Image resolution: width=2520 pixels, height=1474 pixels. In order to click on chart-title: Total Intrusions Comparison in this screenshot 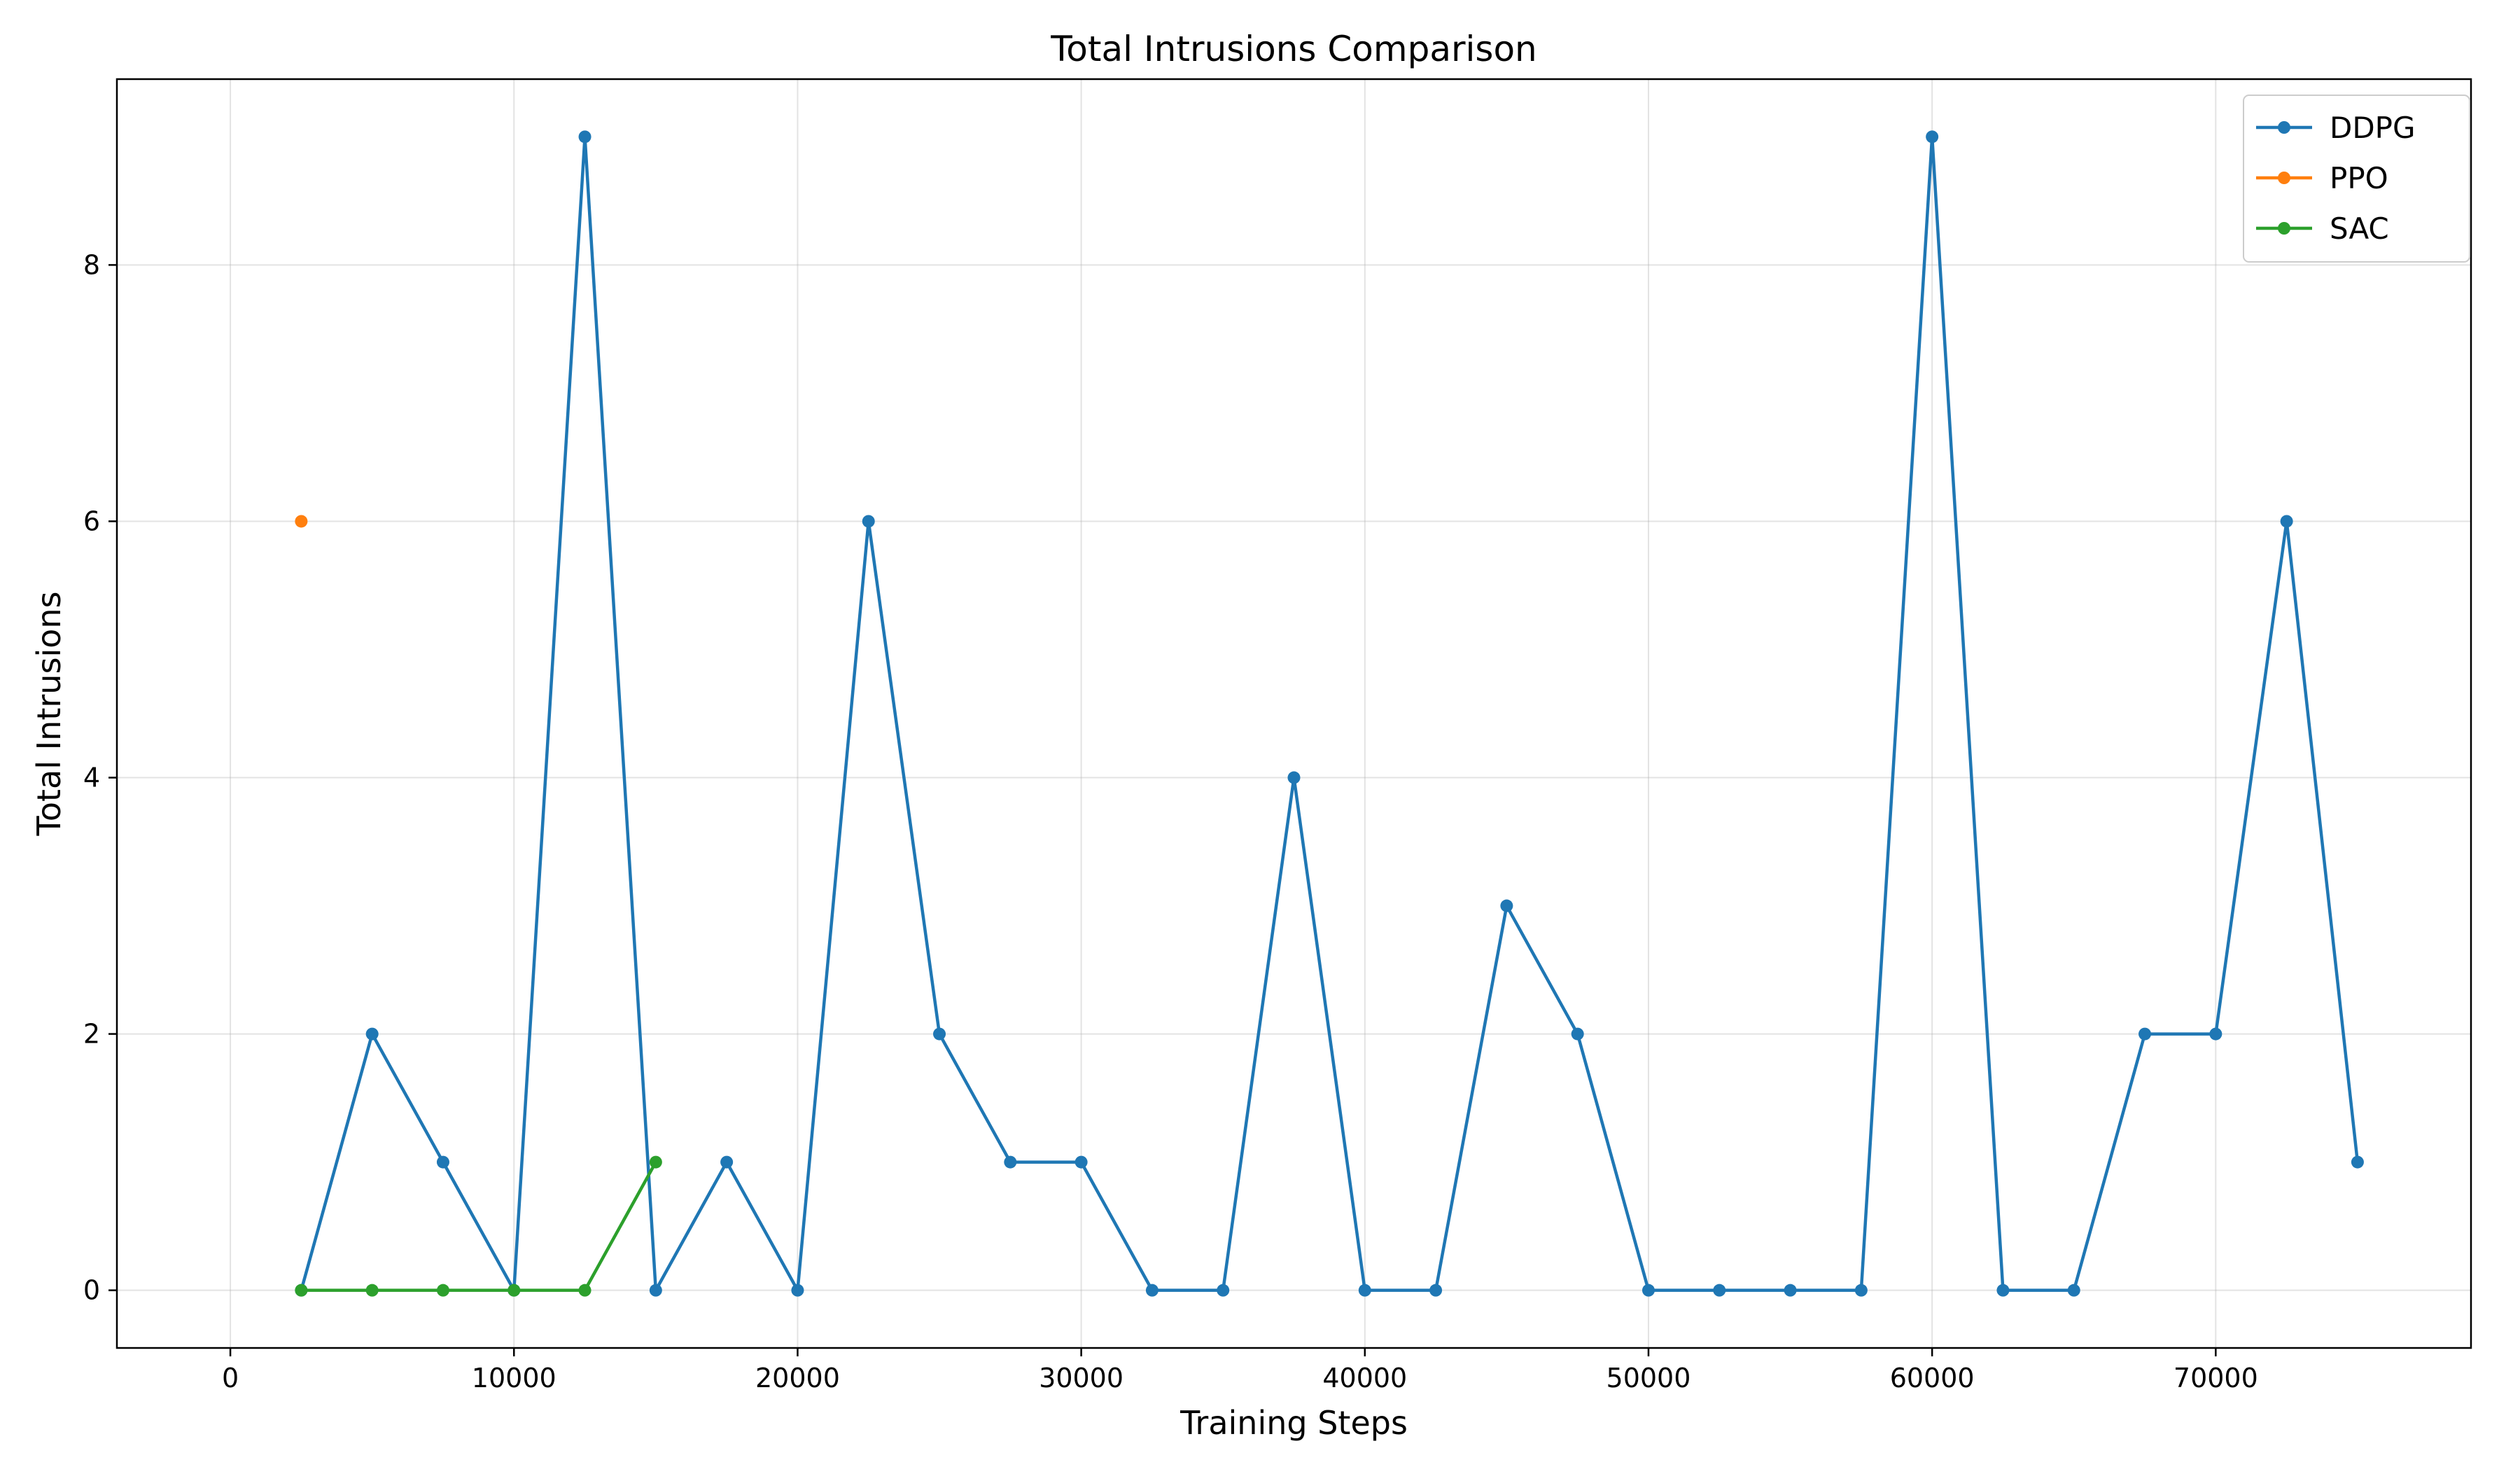, I will do `click(1293, 49)`.